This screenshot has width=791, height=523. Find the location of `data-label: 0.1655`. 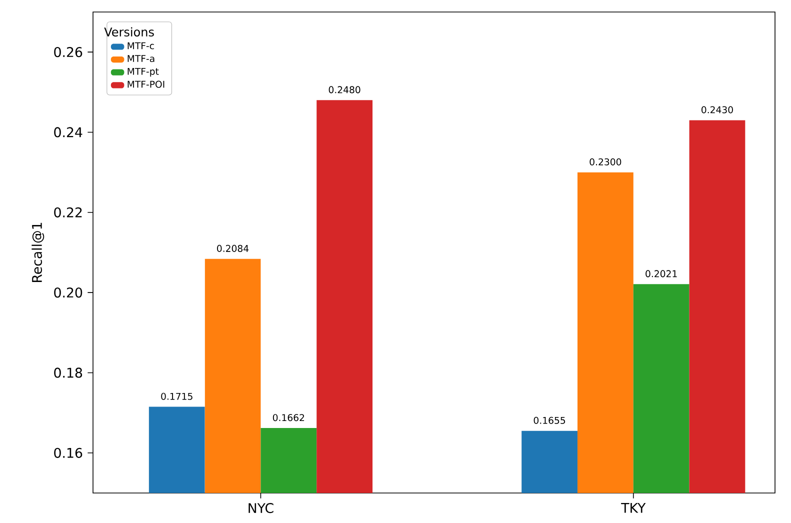

data-label: 0.1655 is located at coordinates (550, 420).